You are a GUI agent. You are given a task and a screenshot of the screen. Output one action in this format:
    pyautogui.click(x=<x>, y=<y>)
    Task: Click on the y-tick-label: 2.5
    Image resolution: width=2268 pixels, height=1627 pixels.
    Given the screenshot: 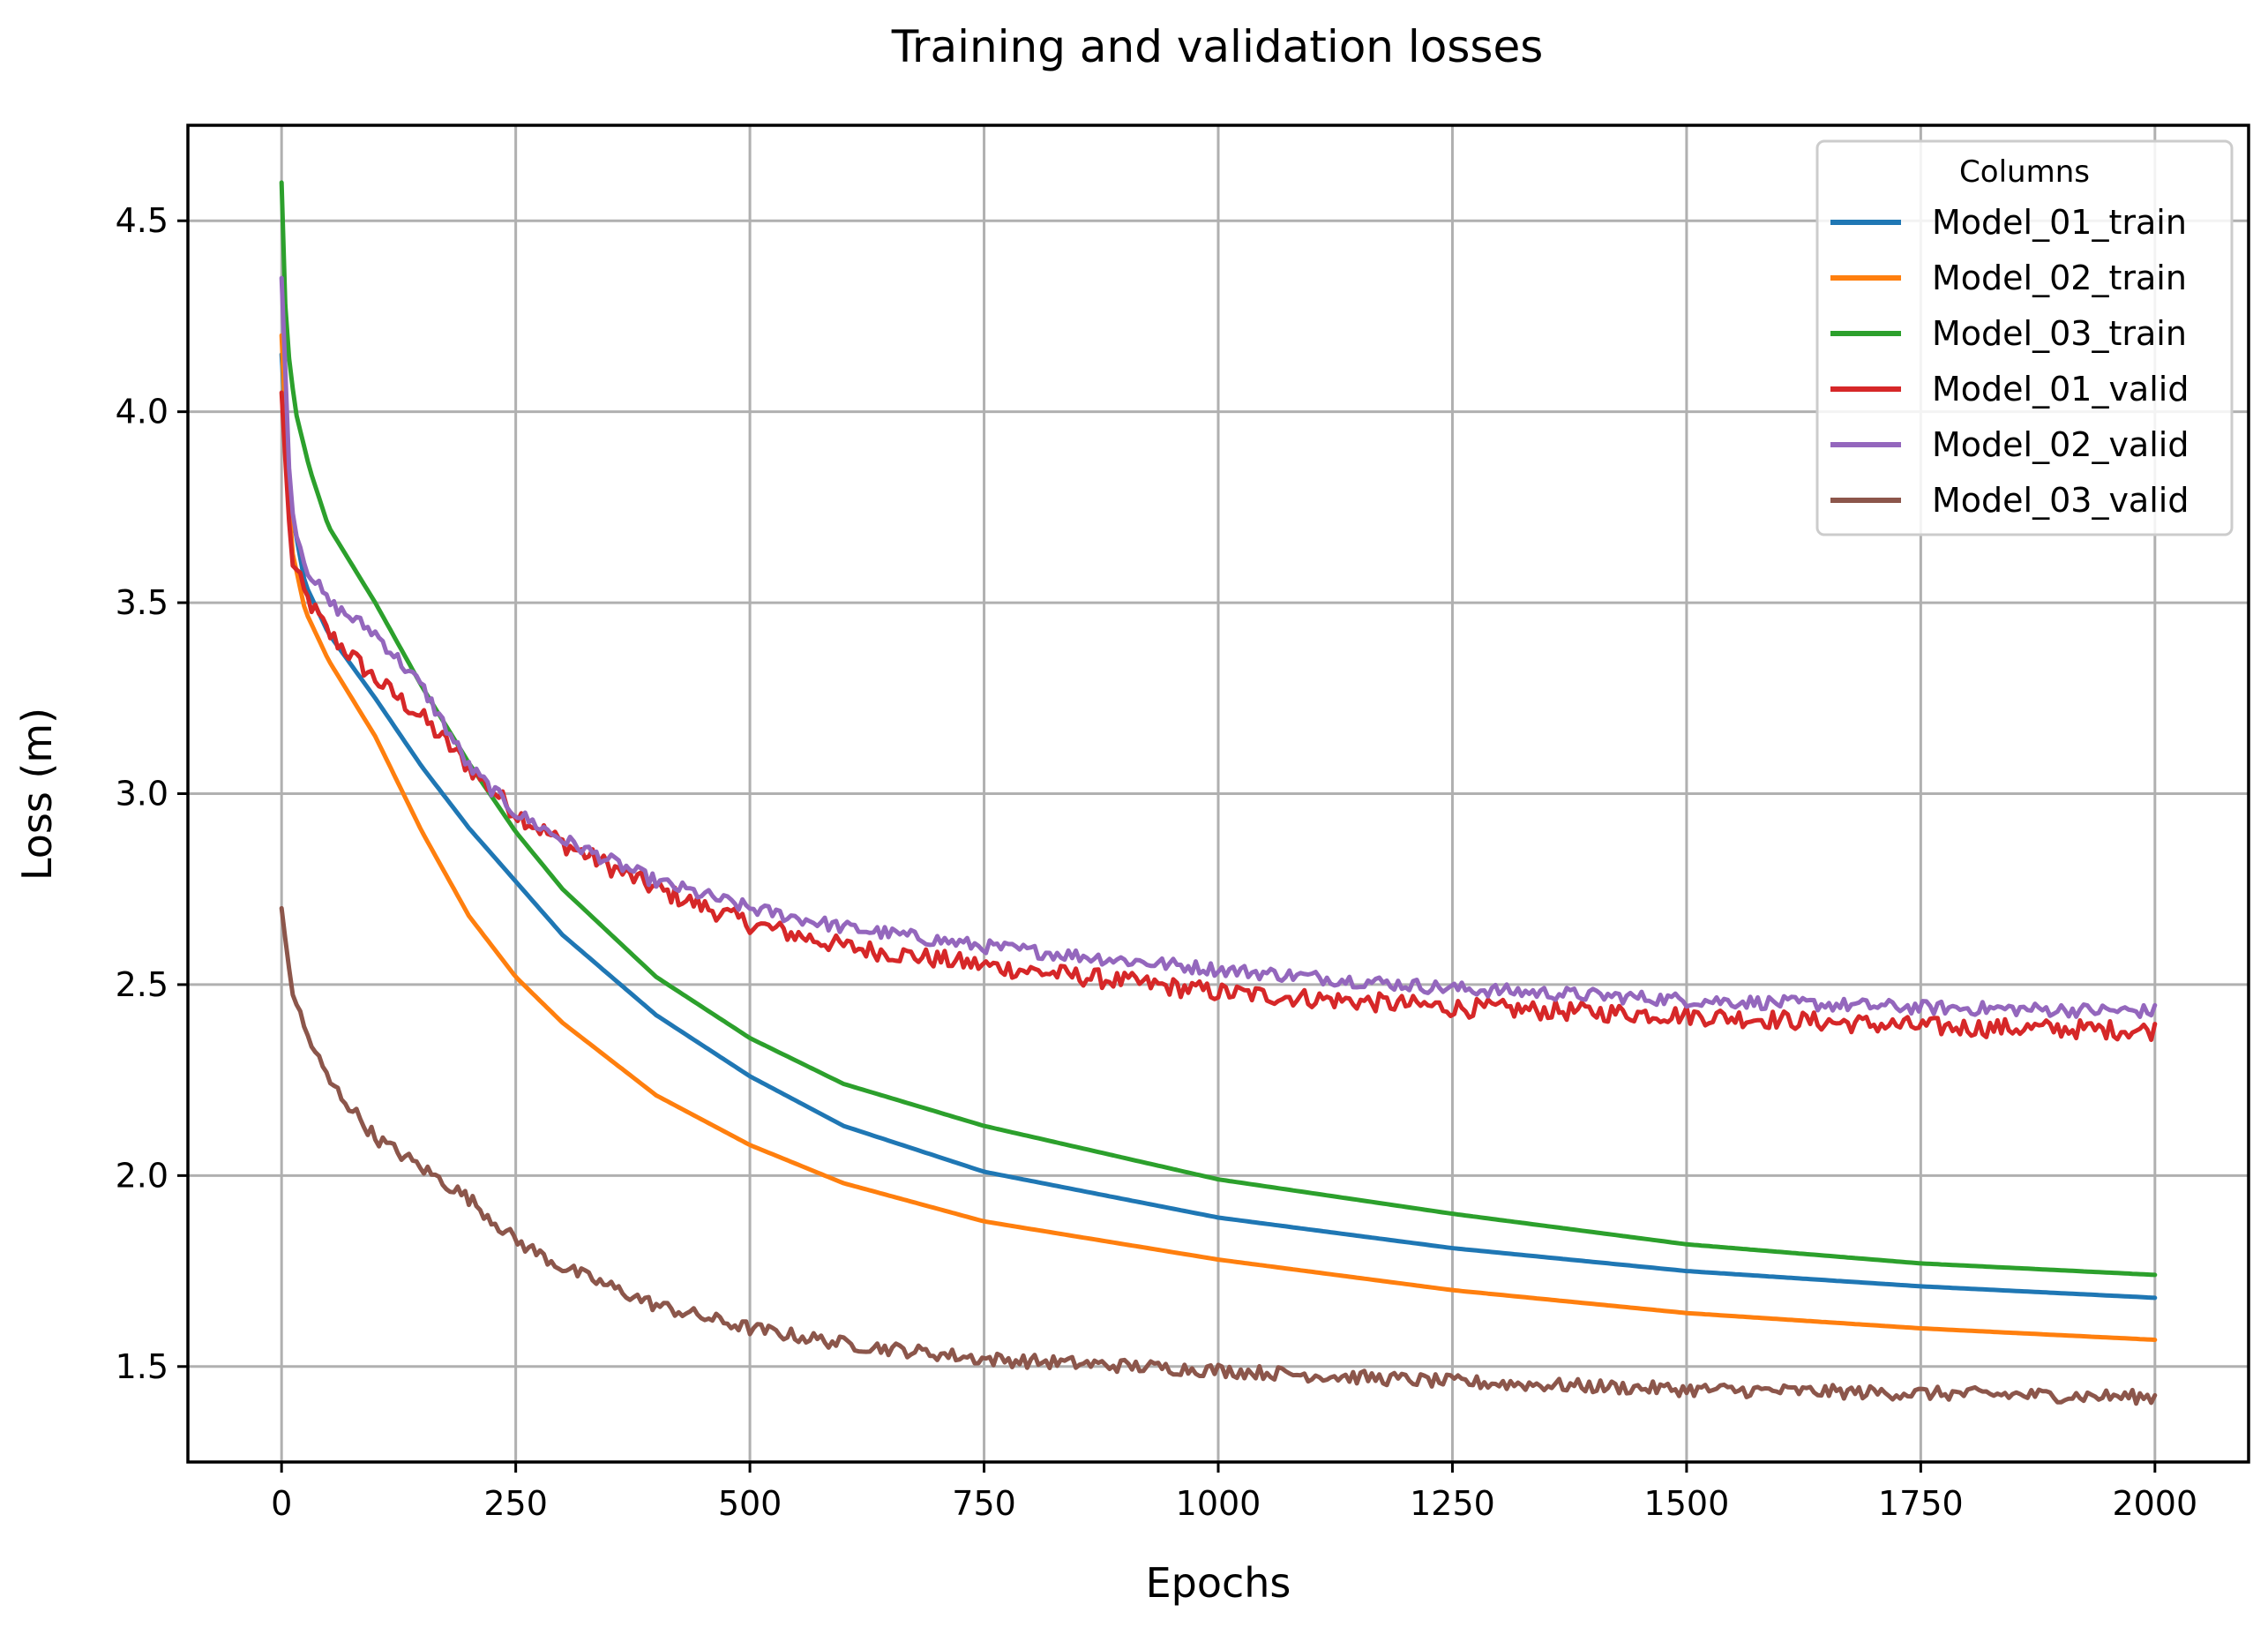 What is the action you would take?
    pyautogui.click(x=142, y=984)
    